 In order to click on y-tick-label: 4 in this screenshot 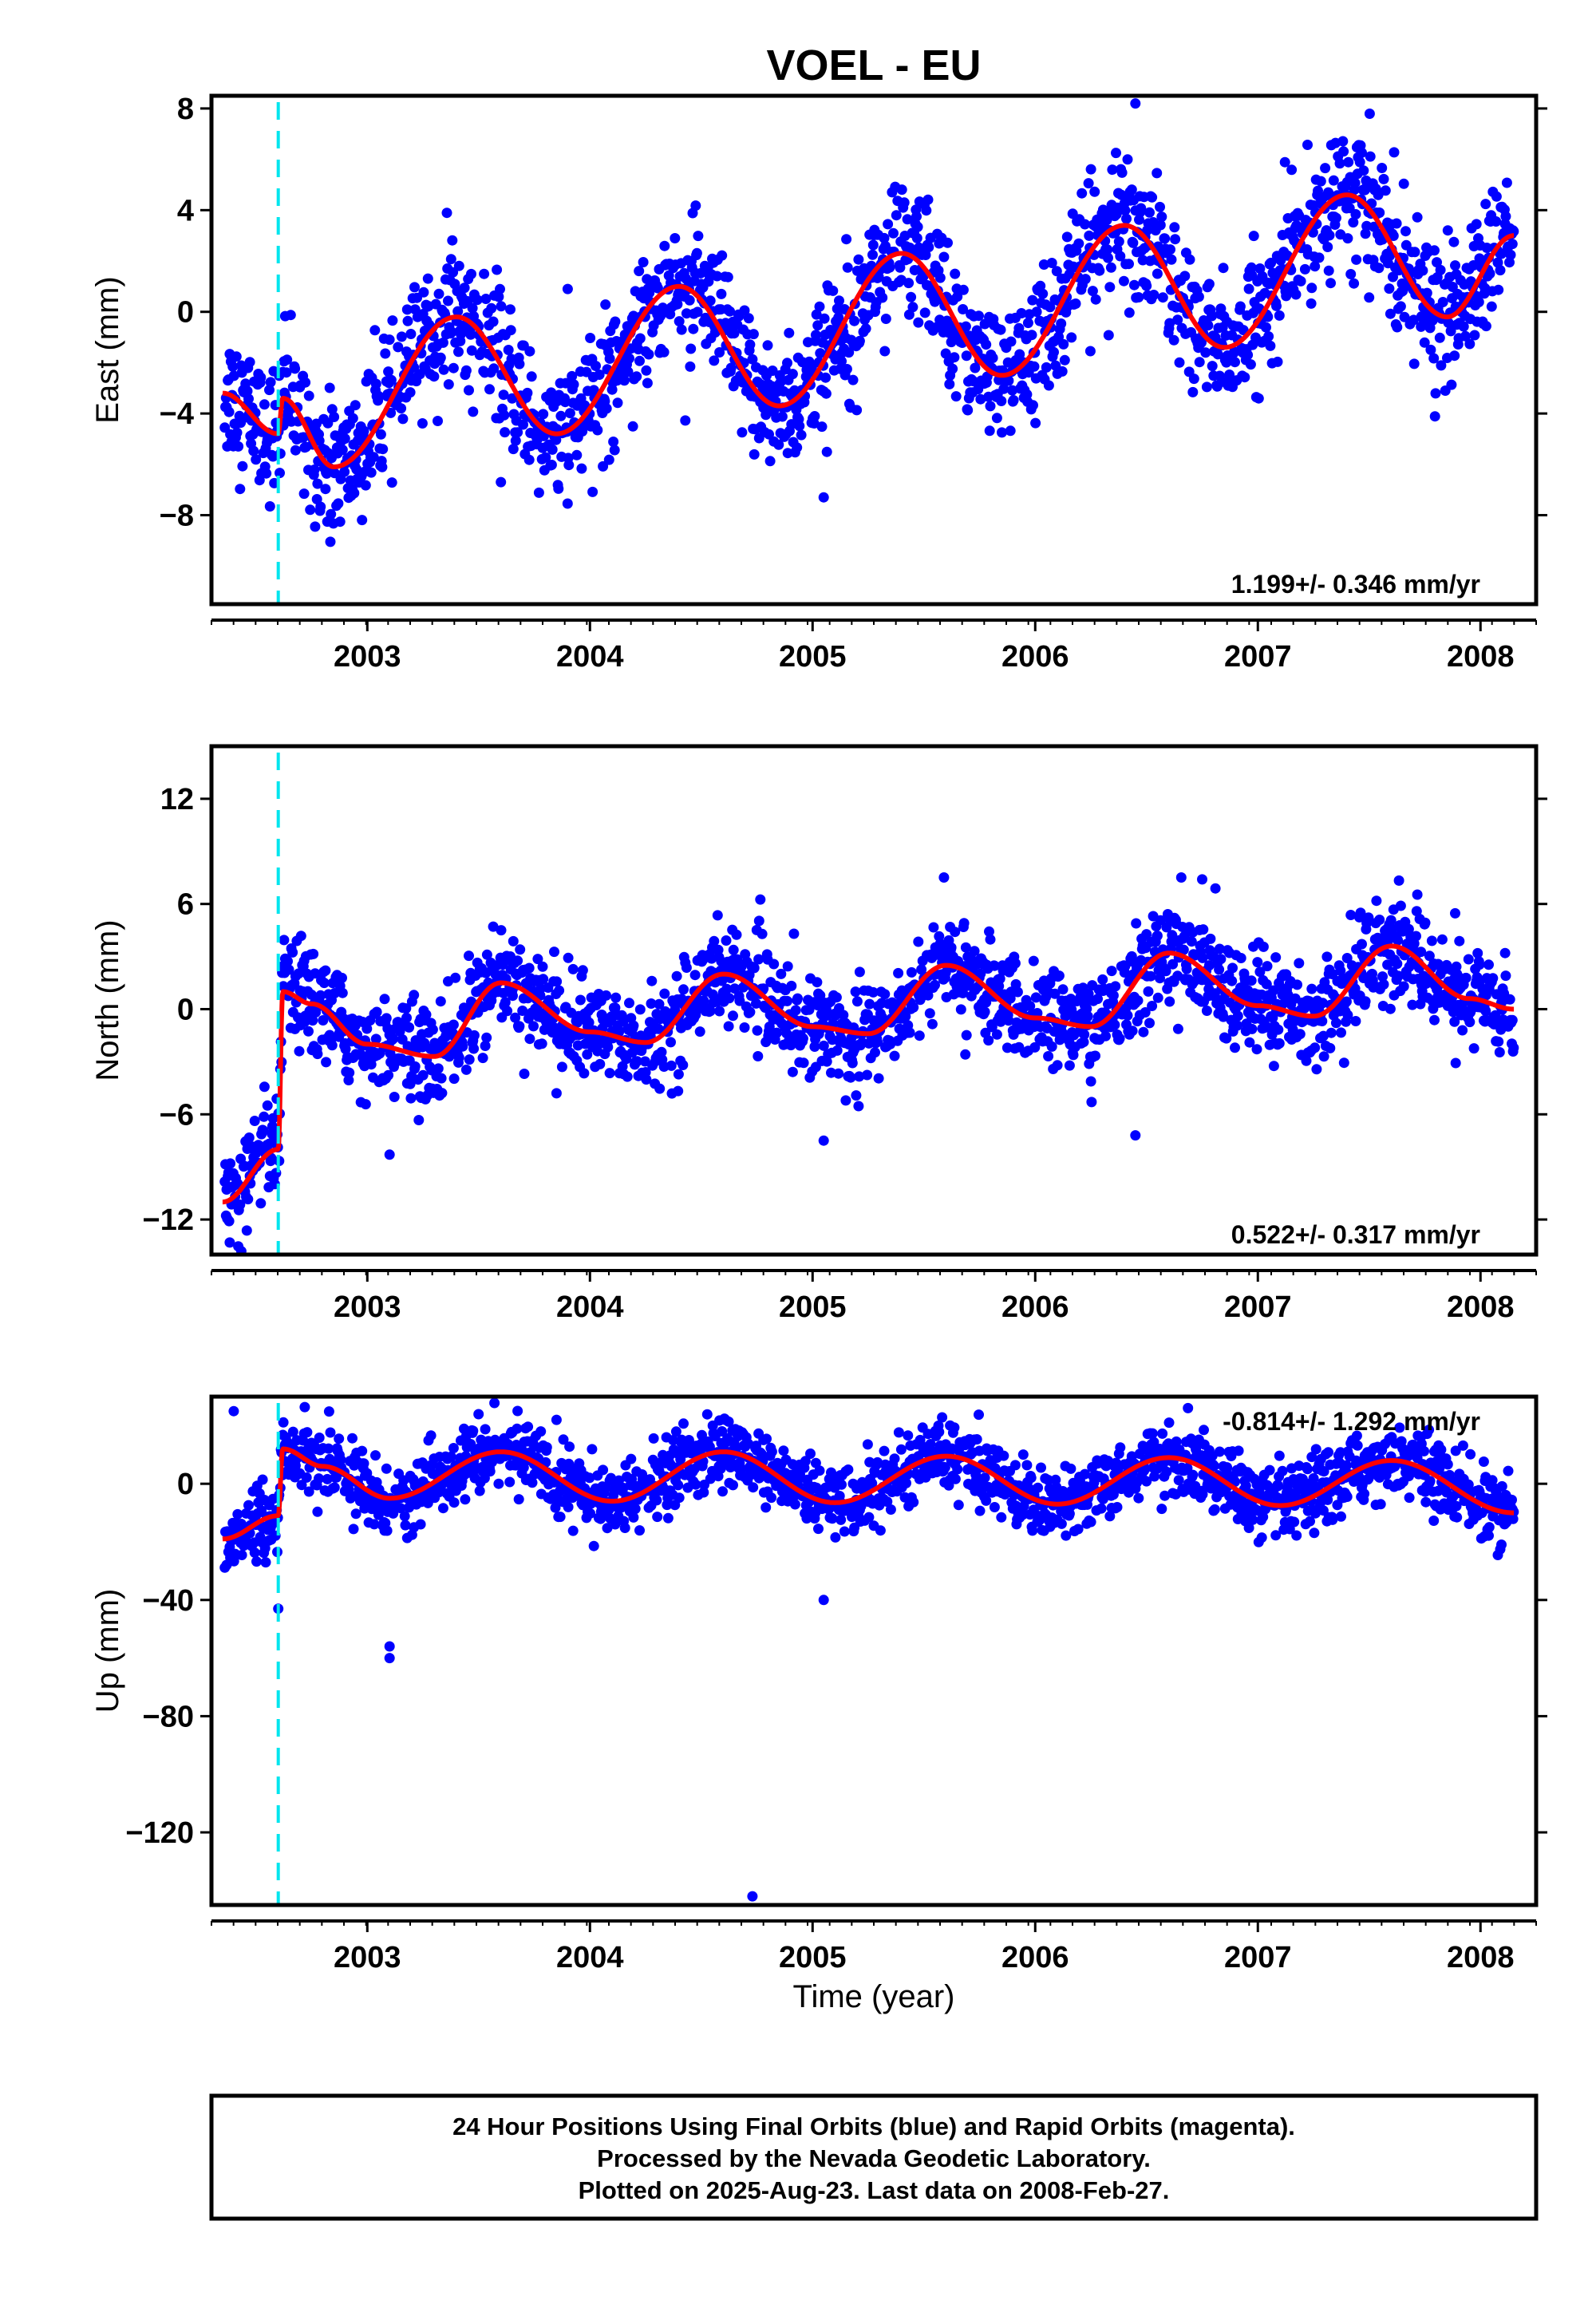, I will do `click(185, 210)`.